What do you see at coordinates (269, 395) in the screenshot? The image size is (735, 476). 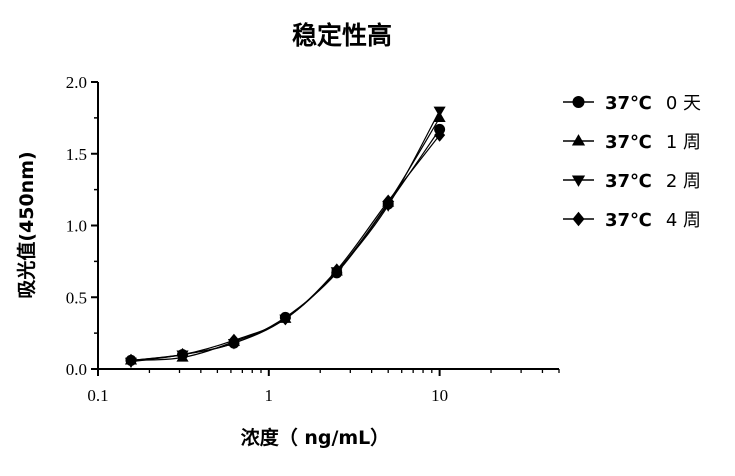 I see `x-tick-label: 1` at bounding box center [269, 395].